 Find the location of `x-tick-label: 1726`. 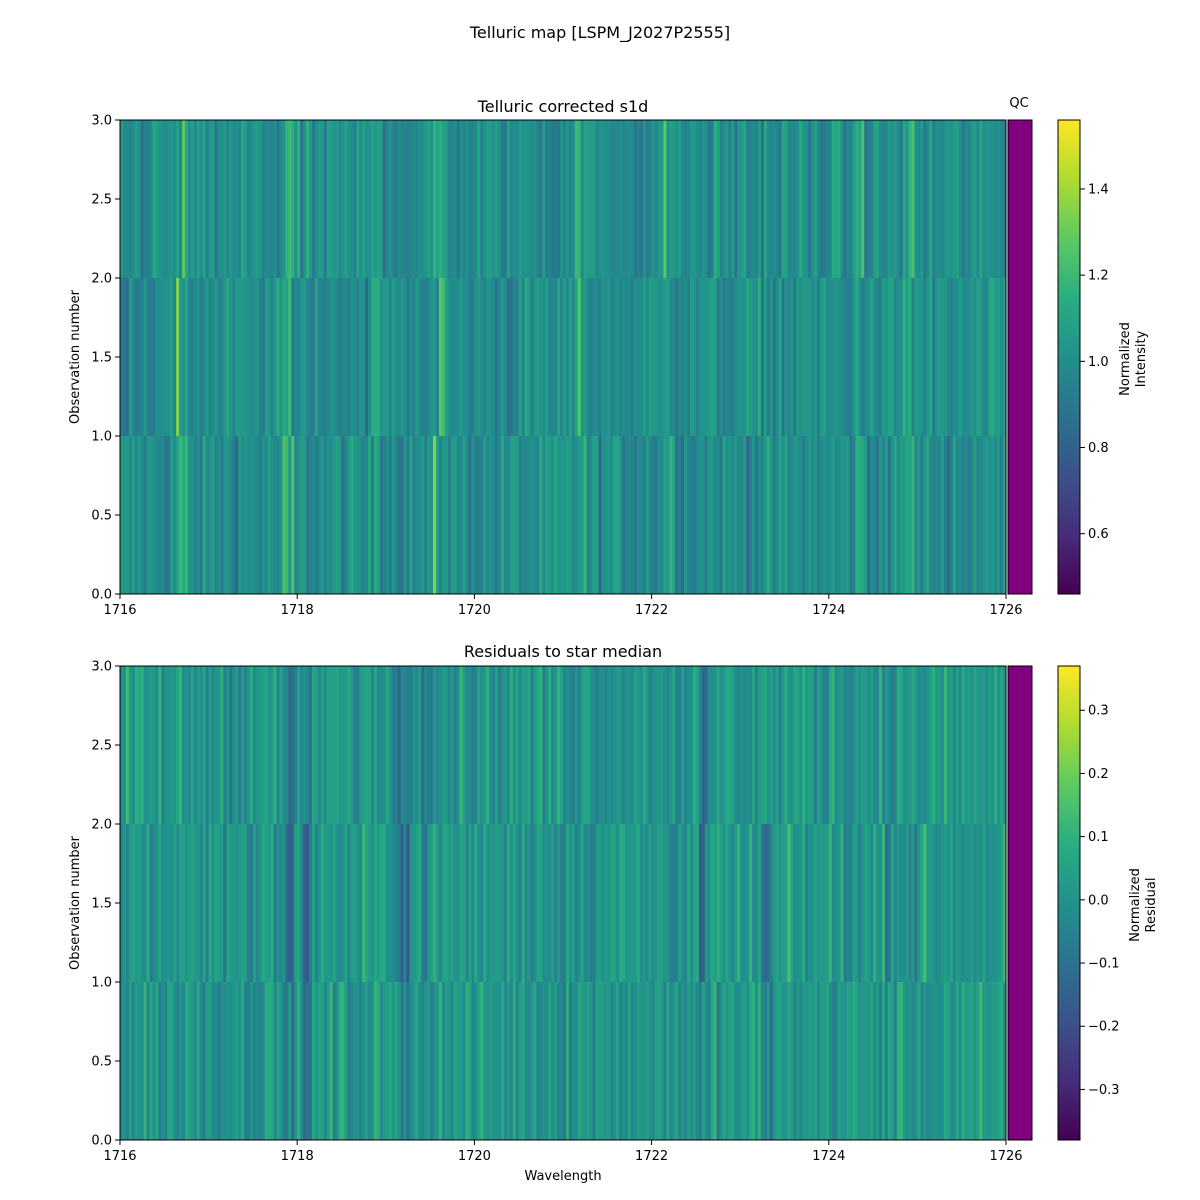

x-tick-label: 1726 is located at coordinates (1005, 610).